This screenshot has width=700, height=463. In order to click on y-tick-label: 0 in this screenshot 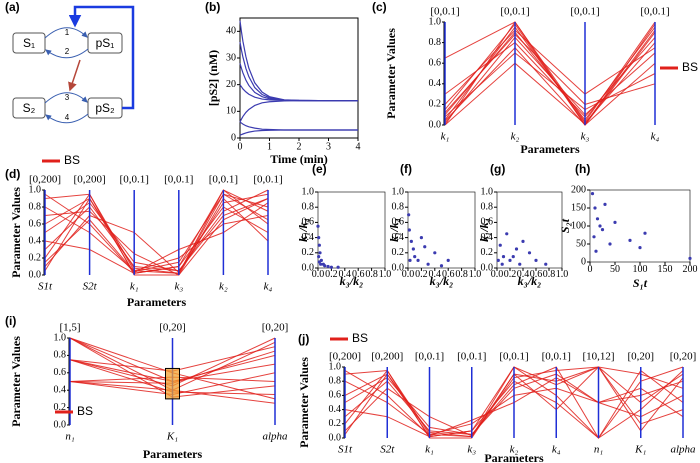, I will do `click(233, 137)`.